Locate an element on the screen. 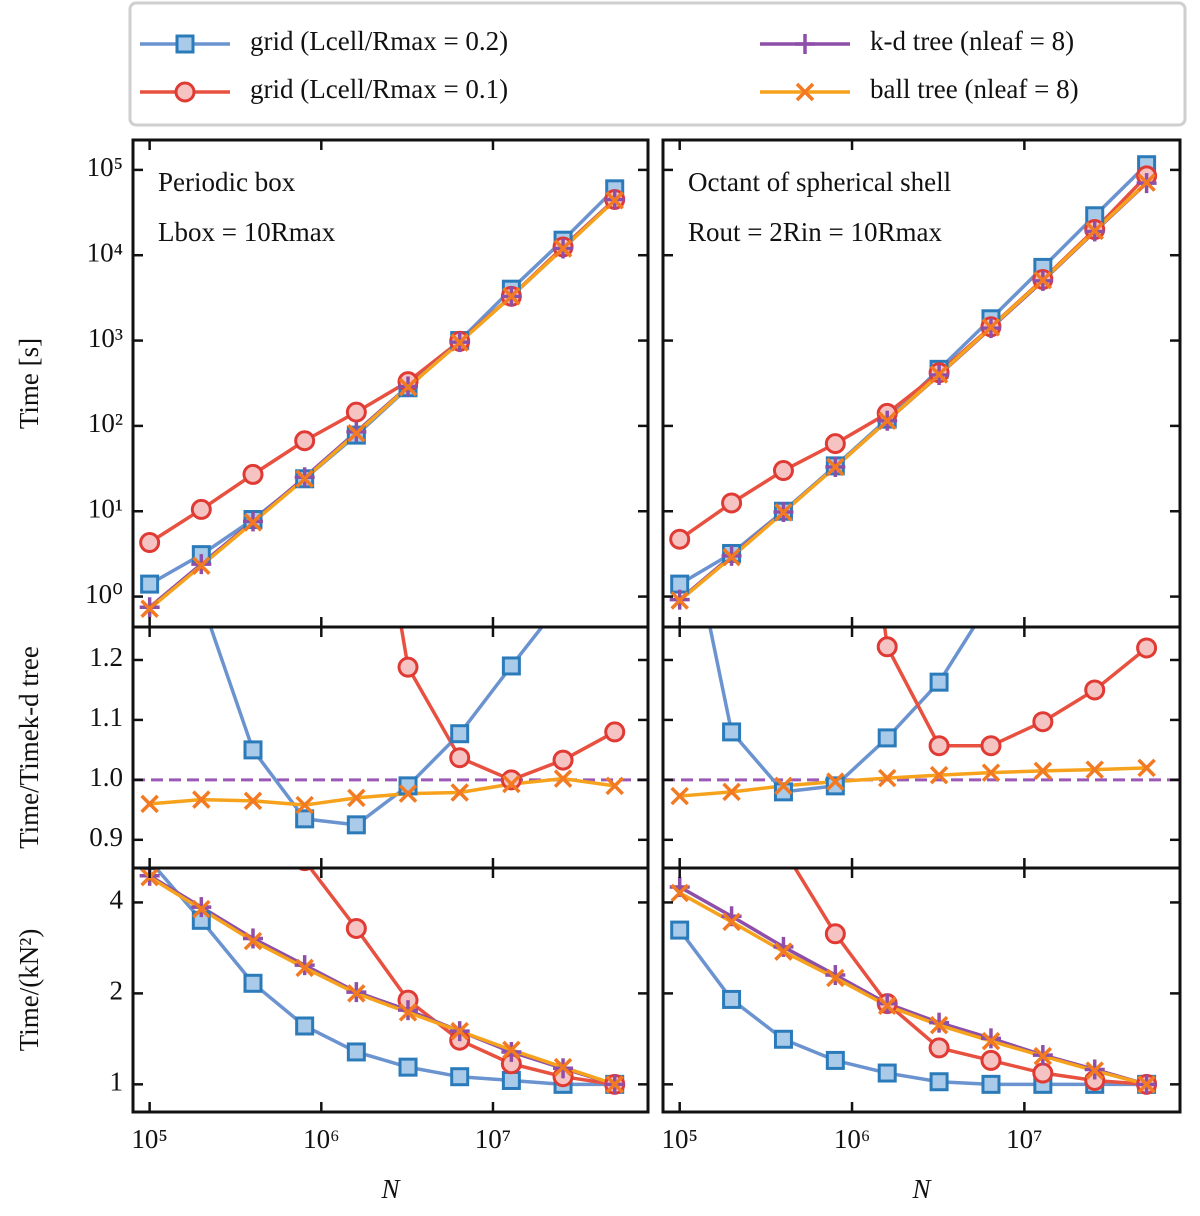 This screenshot has width=1200, height=1216. legend-marker is located at coordinates (805, 44).